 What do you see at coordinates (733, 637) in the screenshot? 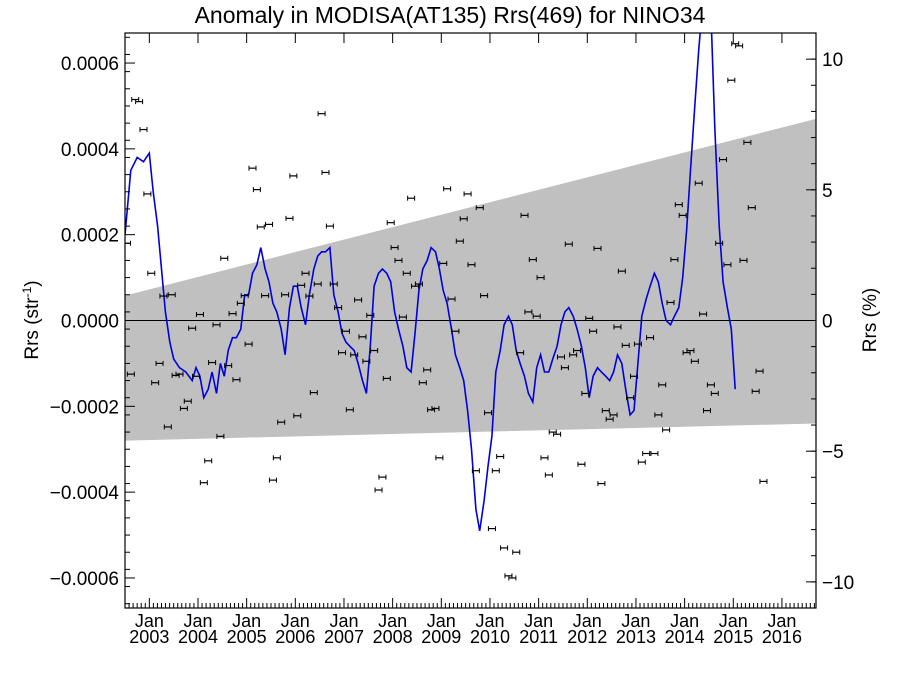
I see `x-tick-year-label: 2015` at bounding box center [733, 637].